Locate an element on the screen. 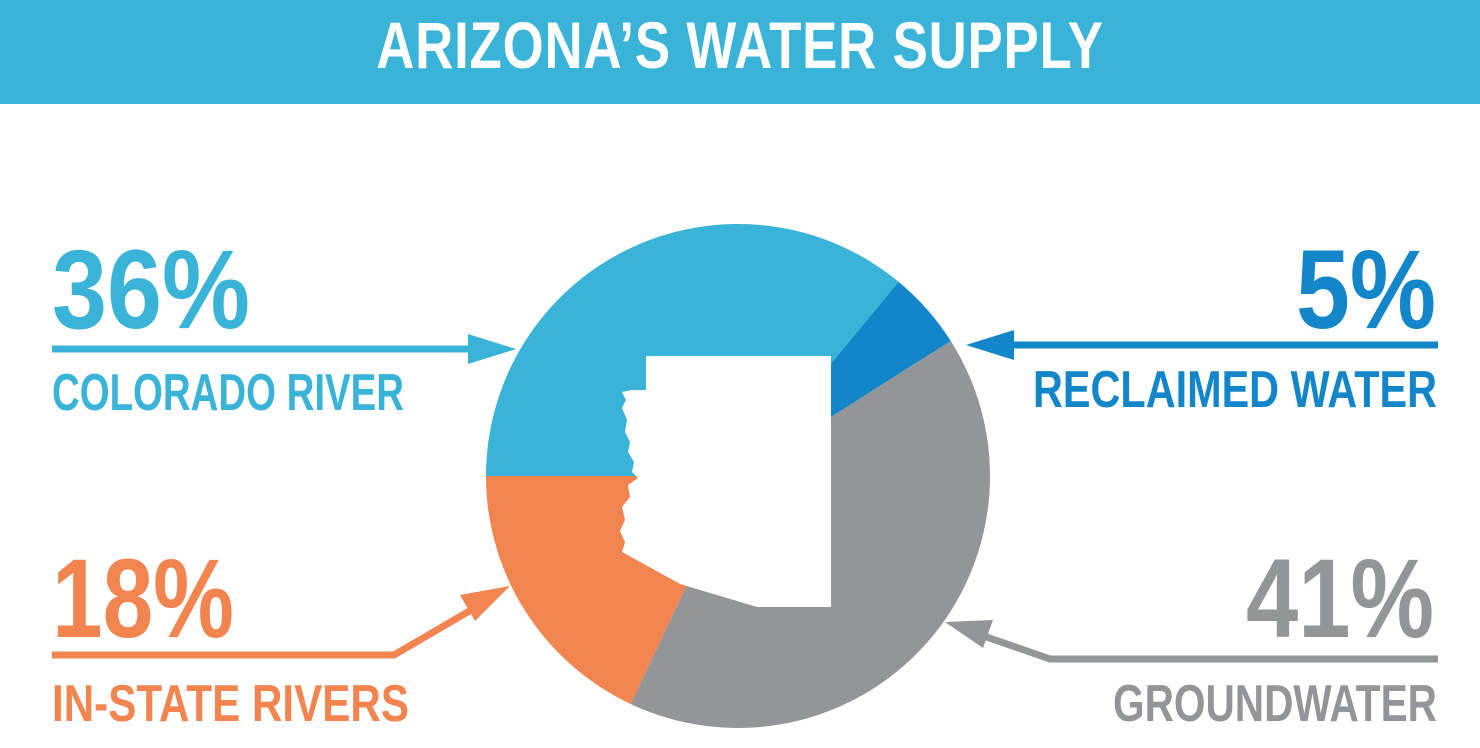 Image resolution: width=1480 pixels, height=748 pixels. page-title: ARIZONA’S WATER SUPPLY is located at coordinates (740, 45).